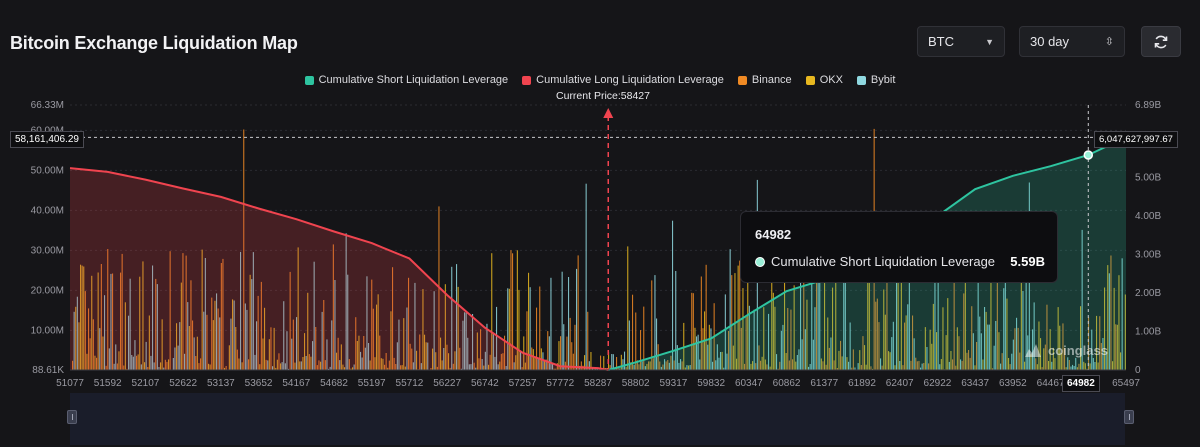 The width and height of the screenshot is (1200, 447). Describe the element at coordinates (831, 80) in the screenshot. I see `legend-label: OKX` at that location.